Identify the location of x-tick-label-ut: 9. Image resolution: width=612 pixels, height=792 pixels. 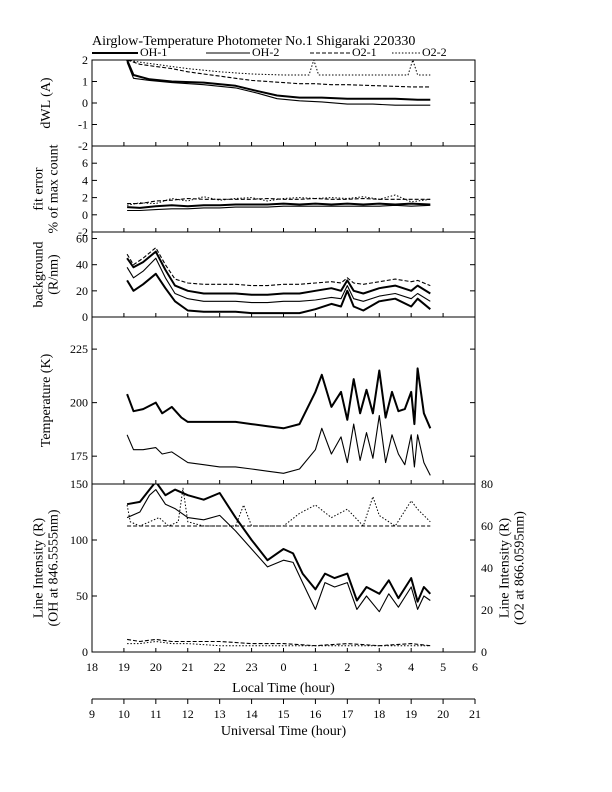
(92, 714).